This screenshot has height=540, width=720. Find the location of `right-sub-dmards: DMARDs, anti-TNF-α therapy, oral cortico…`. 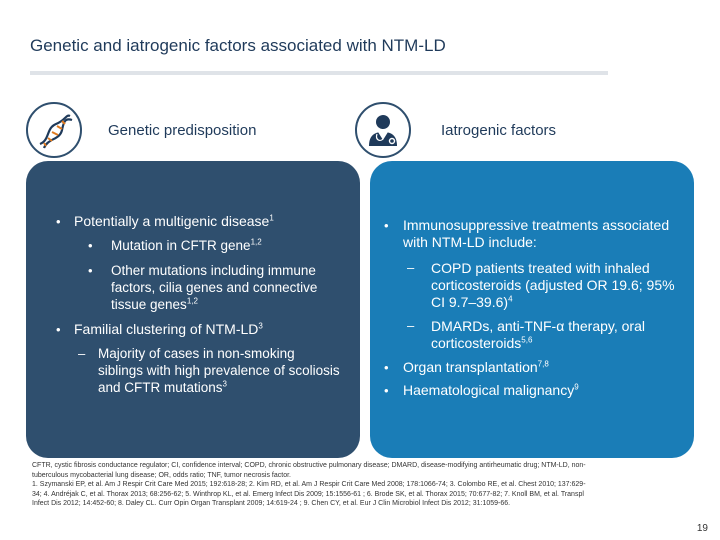

right-sub-dmards: DMARDs, anti-TNF-α therapy, oral cortico… is located at coordinates (538, 334).